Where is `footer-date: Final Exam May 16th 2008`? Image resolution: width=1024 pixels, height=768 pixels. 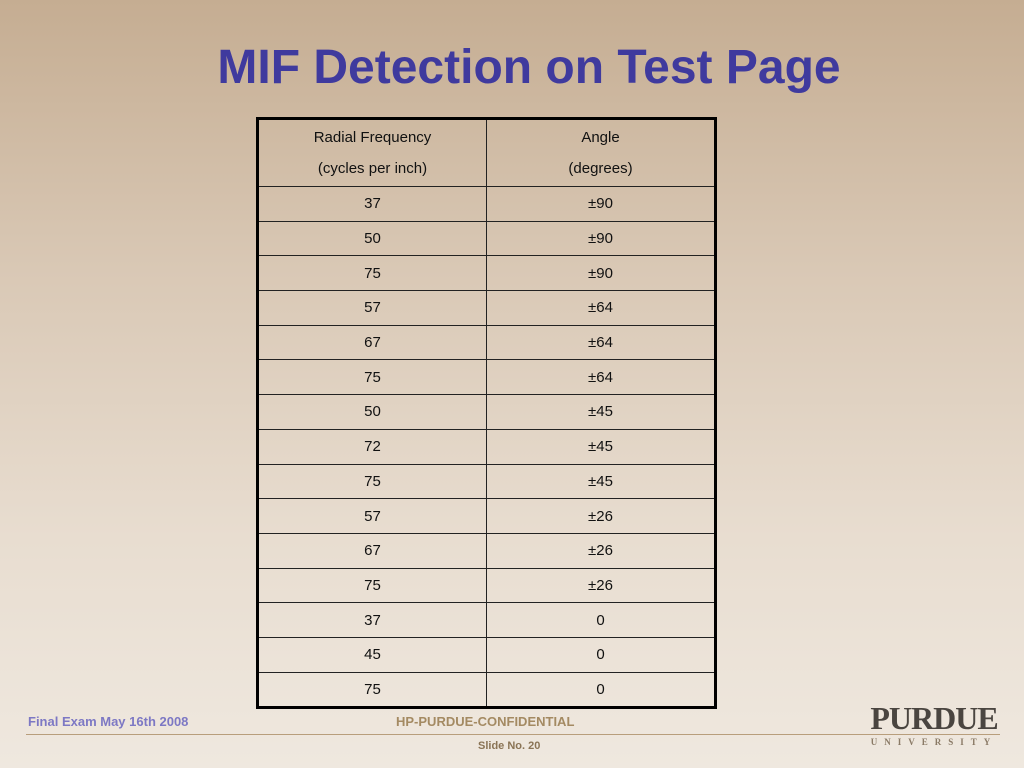
footer-date: Final Exam May 16th 2008 is located at coordinates (108, 721).